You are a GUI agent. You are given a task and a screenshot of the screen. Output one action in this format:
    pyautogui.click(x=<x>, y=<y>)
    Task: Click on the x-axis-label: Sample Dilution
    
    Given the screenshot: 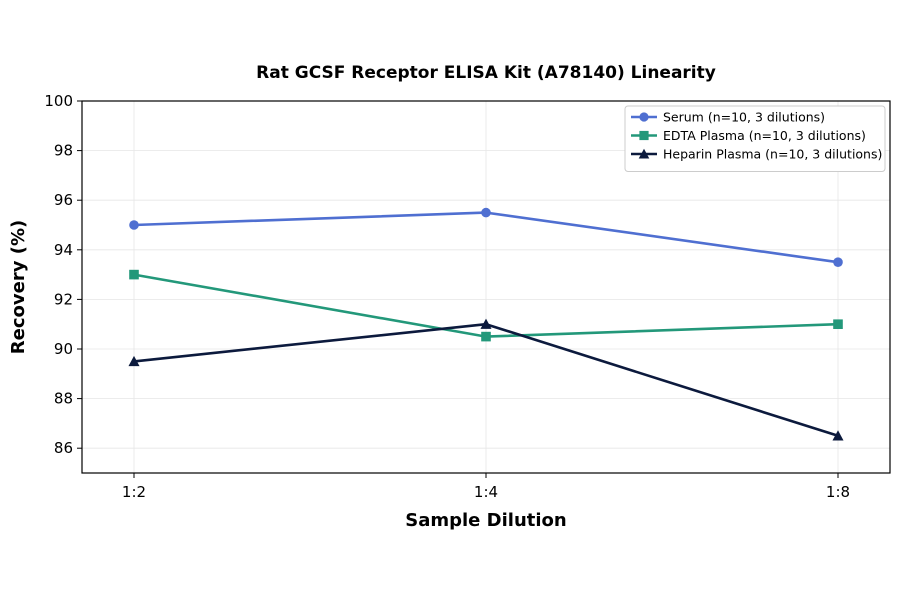 What is the action you would take?
    pyautogui.click(x=485, y=520)
    